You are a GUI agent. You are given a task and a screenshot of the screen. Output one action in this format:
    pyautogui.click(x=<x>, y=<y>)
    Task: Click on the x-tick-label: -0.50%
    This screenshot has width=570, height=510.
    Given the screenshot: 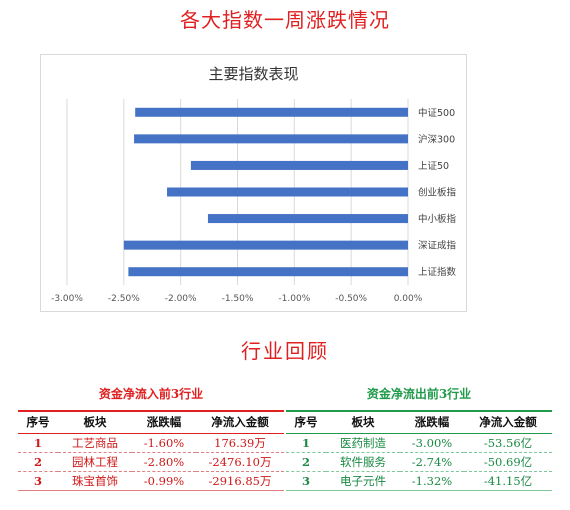 What is the action you would take?
    pyautogui.click(x=351, y=299)
    